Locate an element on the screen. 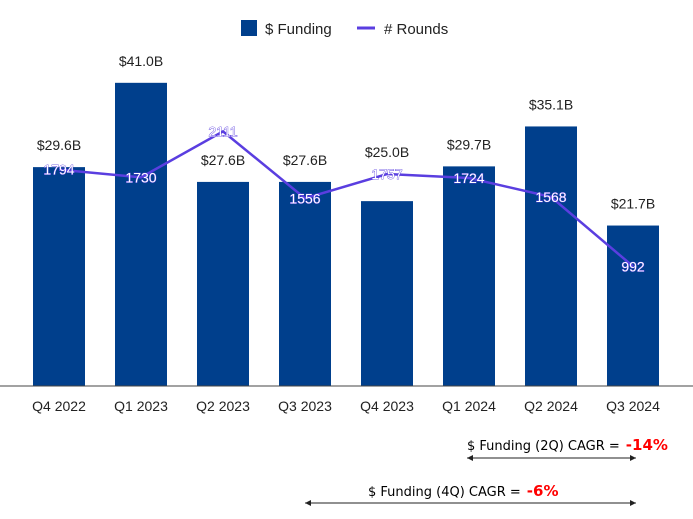  x-tick-label: Q3 2023 is located at coordinates (305, 406).